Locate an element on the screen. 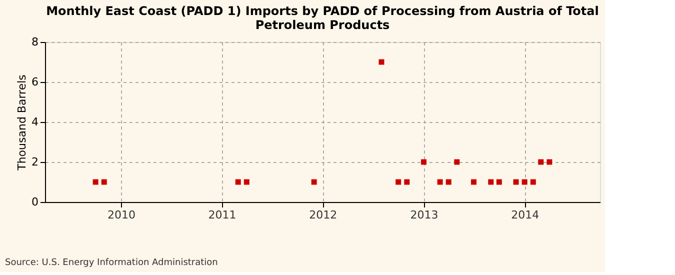 Image resolution: width=675 pixels, height=275 pixels. x-tick-label: 2010 is located at coordinates (121, 215).